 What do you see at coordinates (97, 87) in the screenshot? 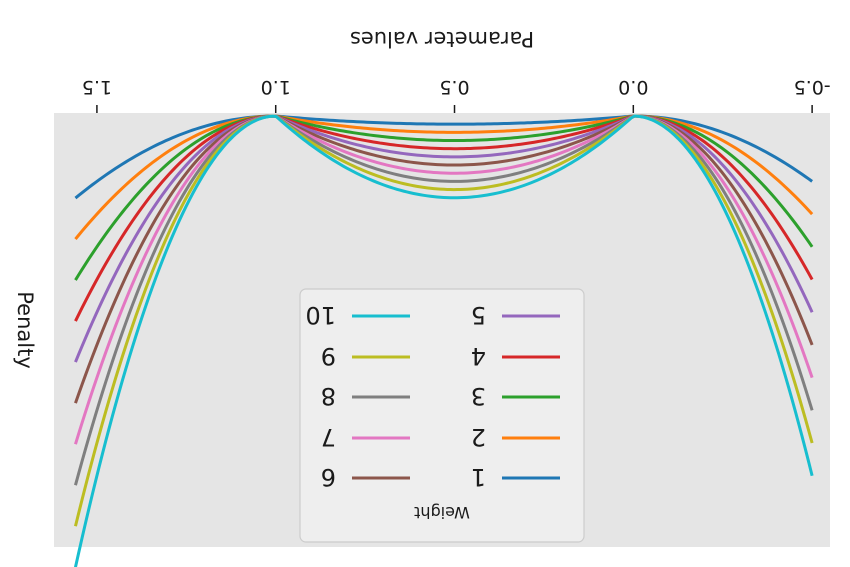
I see `x-tick-label: 1.5` at bounding box center [97, 87].